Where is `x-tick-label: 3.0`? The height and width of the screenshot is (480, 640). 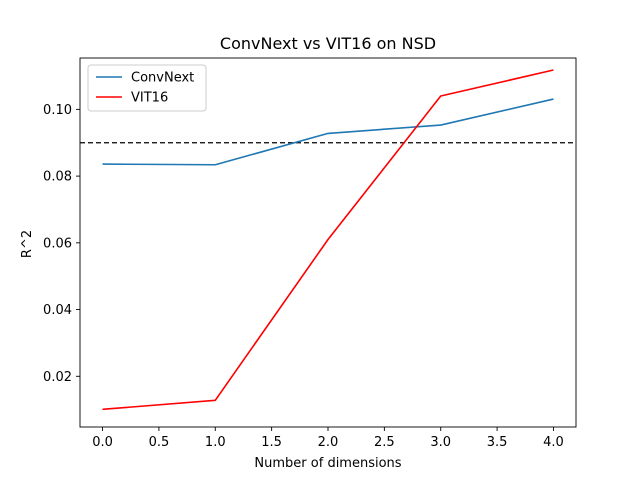 x-tick-label: 3.0 is located at coordinates (440, 442).